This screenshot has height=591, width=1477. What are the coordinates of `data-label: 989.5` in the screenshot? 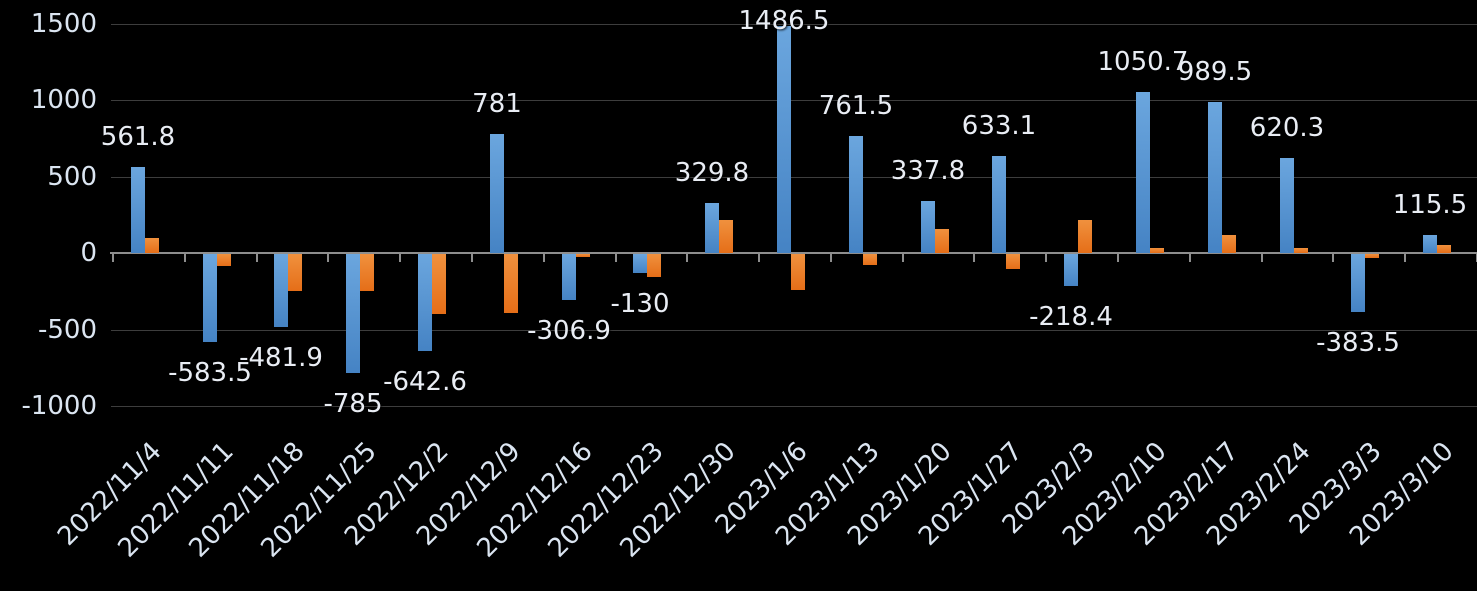 It's located at (1215, 72).